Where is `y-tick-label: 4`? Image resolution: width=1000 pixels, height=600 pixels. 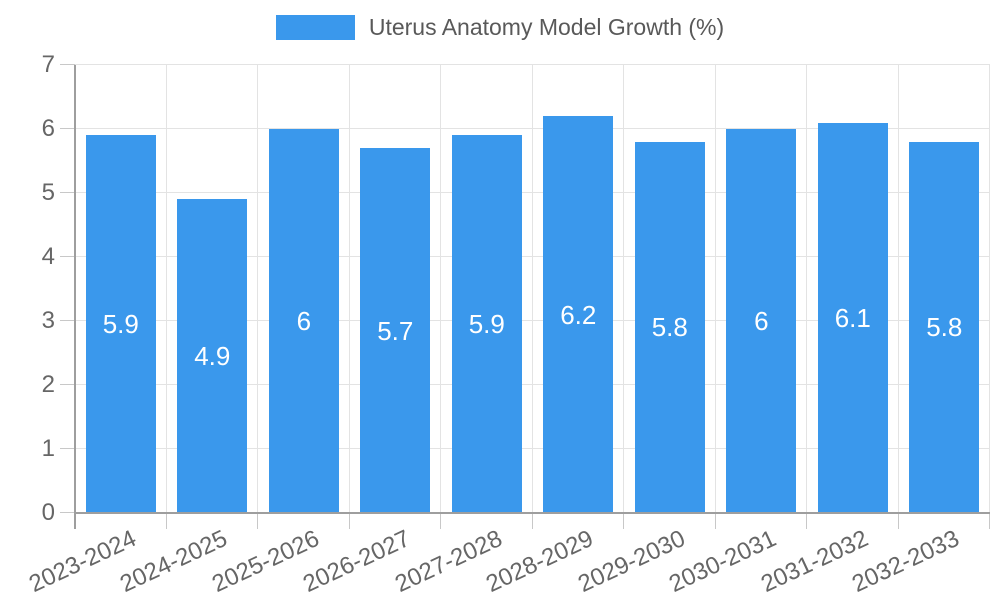 y-tick-label: 4 is located at coordinates (48, 256).